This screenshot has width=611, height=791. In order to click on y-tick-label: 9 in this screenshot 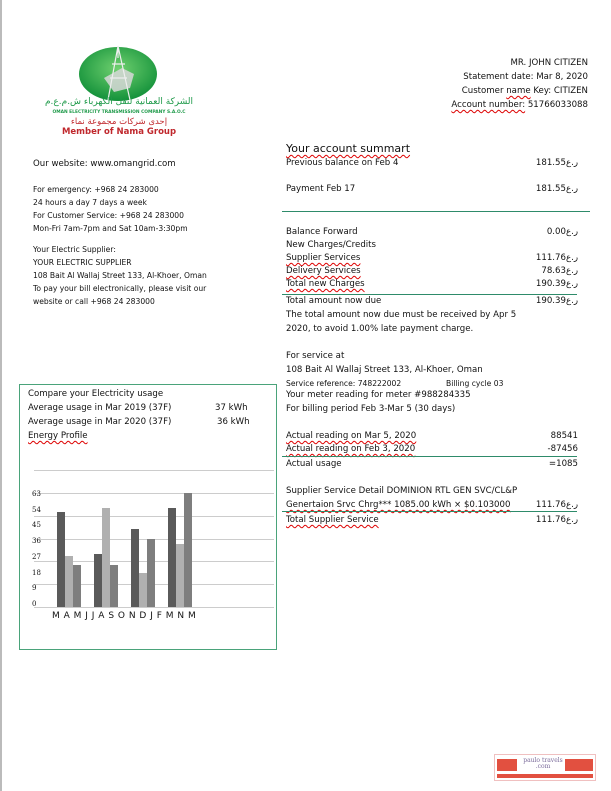, I will do `click(34, 588)`.